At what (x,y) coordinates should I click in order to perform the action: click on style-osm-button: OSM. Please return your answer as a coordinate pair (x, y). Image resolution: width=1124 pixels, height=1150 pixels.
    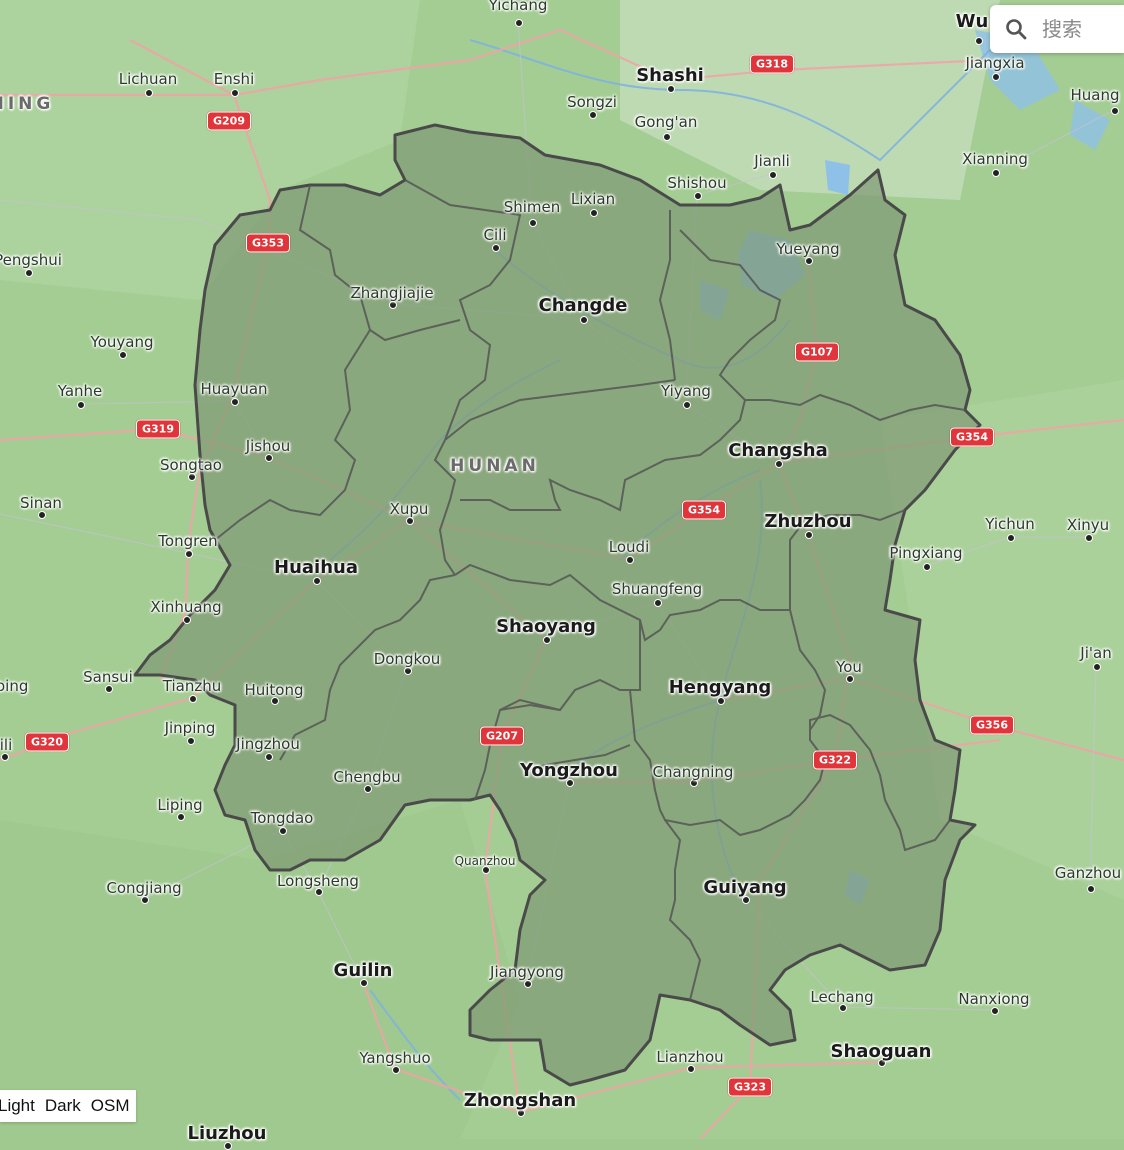
    Looking at the image, I should click on (110, 1105).